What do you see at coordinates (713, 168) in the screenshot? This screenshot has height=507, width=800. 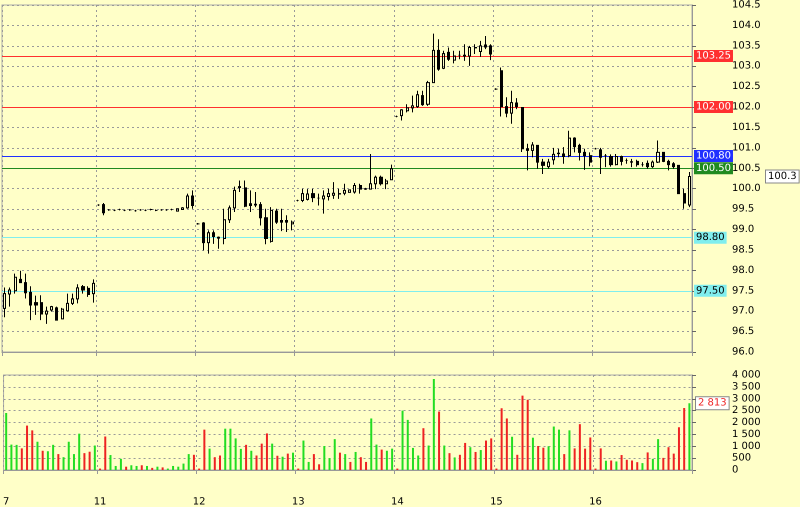 I see `ref-line-label: 100.50` at bounding box center [713, 168].